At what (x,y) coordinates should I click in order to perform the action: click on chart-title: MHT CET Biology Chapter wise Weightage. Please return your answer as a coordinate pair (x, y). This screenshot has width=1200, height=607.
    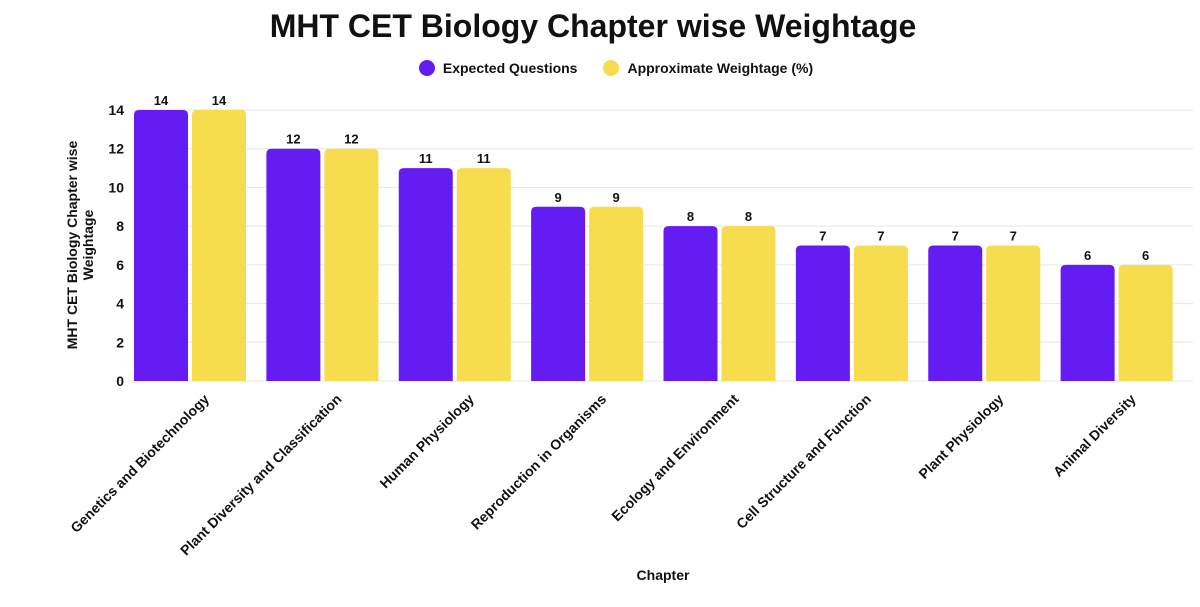
    Looking at the image, I should click on (593, 26).